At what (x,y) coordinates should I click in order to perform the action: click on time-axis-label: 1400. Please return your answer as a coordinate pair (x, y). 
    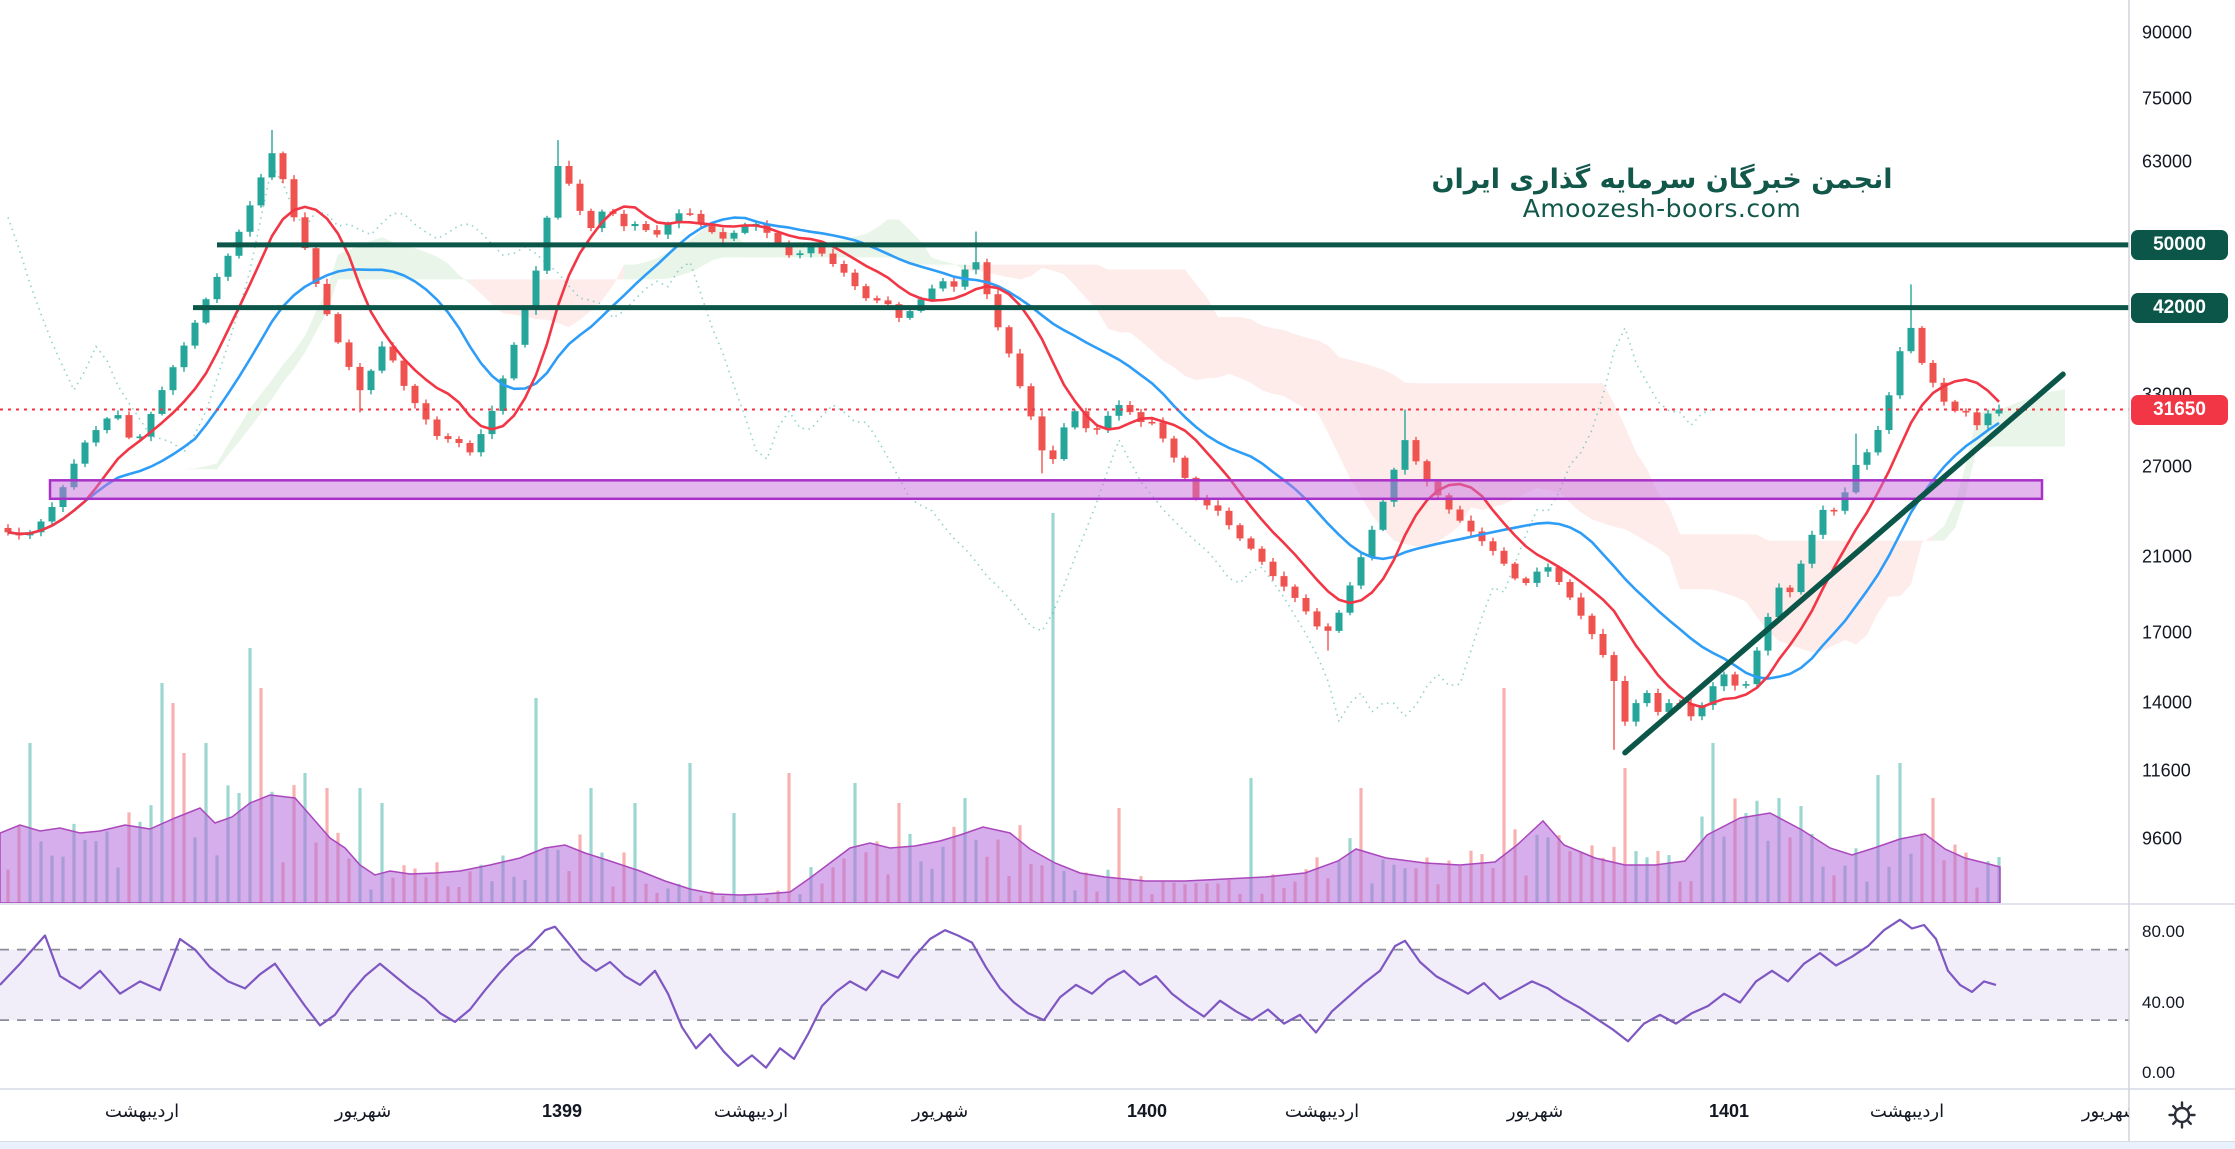
    Looking at the image, I should click on (1147, 1111).